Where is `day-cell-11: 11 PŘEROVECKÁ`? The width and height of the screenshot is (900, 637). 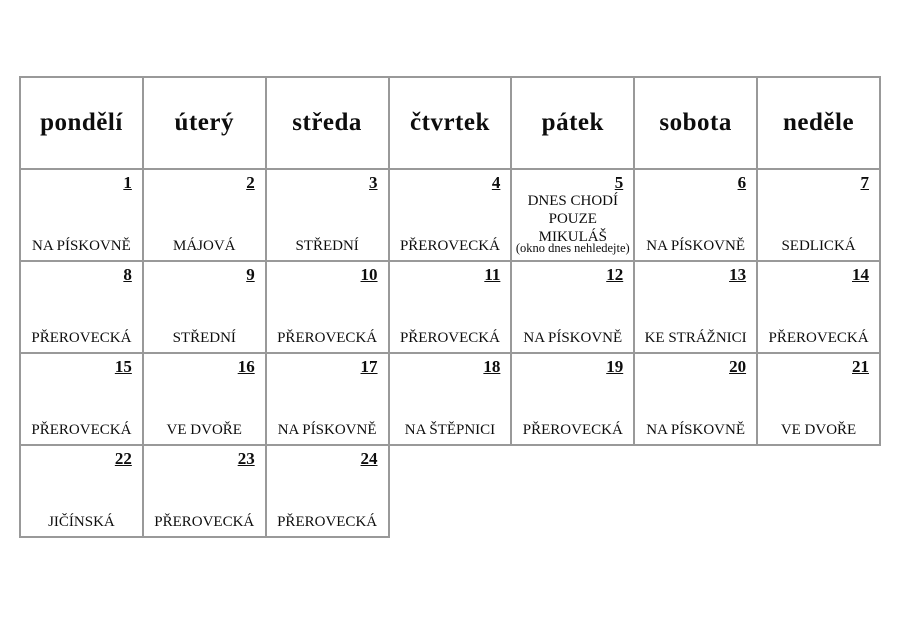 day-cell-11: 11 PŘEROVECKÁ is located at coordinates (450, 307).